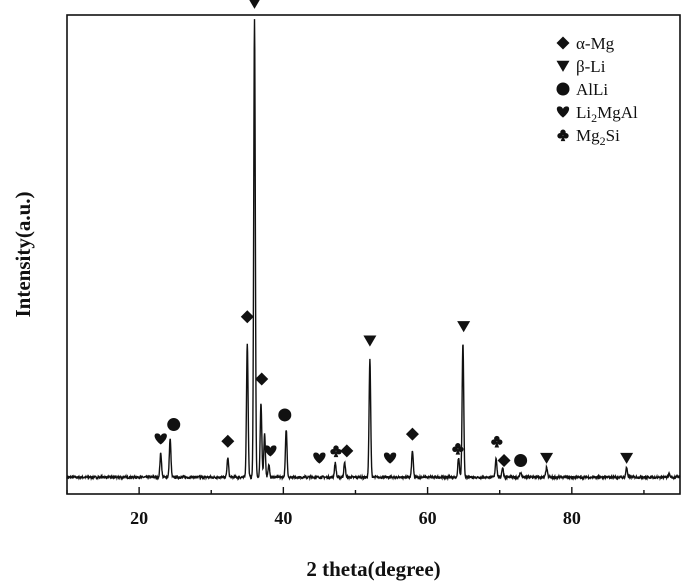 Image resolution: width=692 pixels, height=588 pixels. What do you see at coordinates (592, 89) in the screenshot?
I see `legend-label: AlLi` at bounding box center [592, 89].